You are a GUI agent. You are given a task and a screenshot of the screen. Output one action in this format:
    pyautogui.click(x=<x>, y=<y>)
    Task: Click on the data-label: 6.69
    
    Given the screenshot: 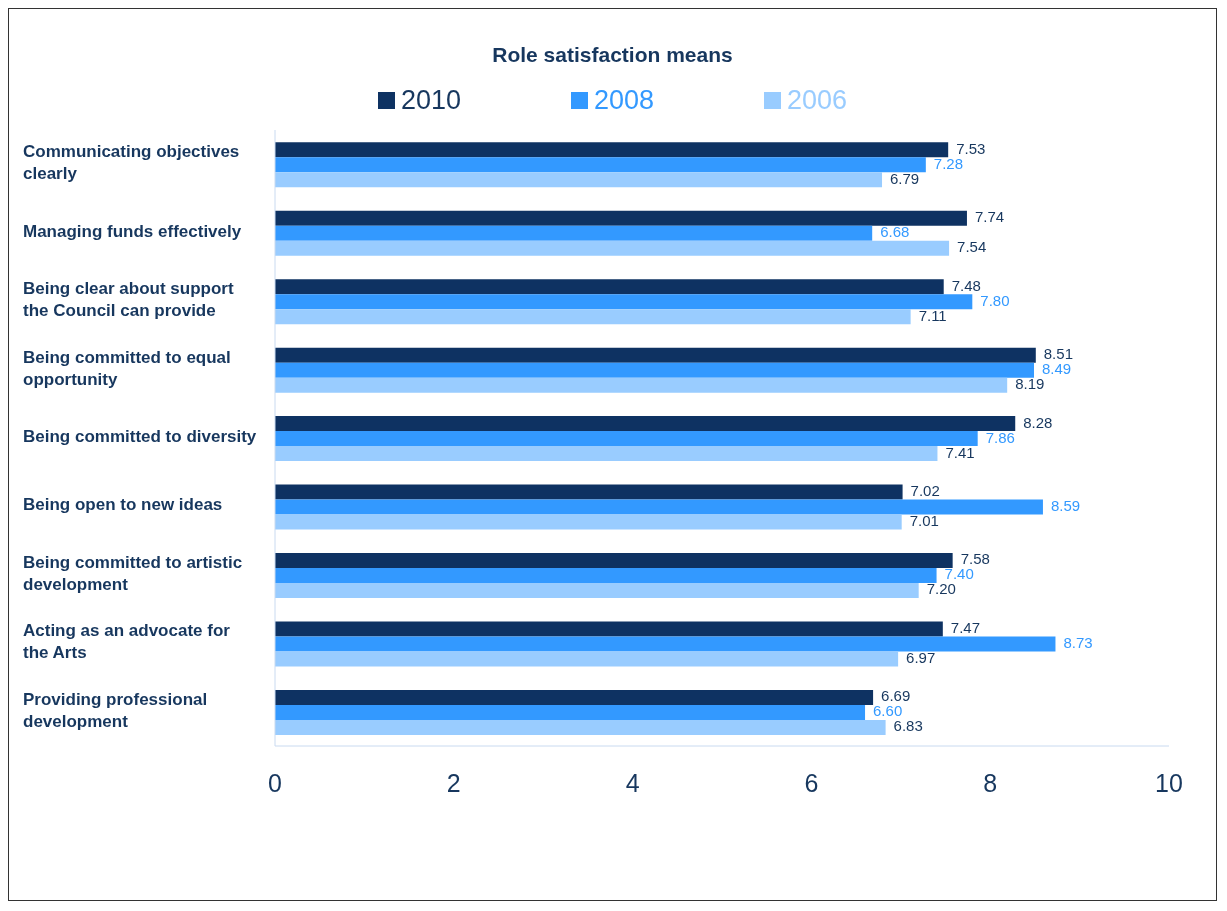 What is the action you would take?
    pyautogui.click(x=896, y=696)
    